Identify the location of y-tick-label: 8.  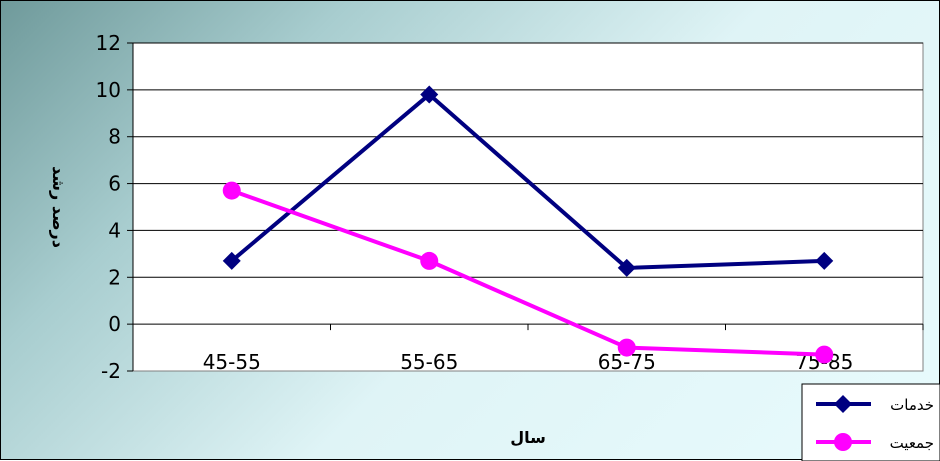
(114, 137).